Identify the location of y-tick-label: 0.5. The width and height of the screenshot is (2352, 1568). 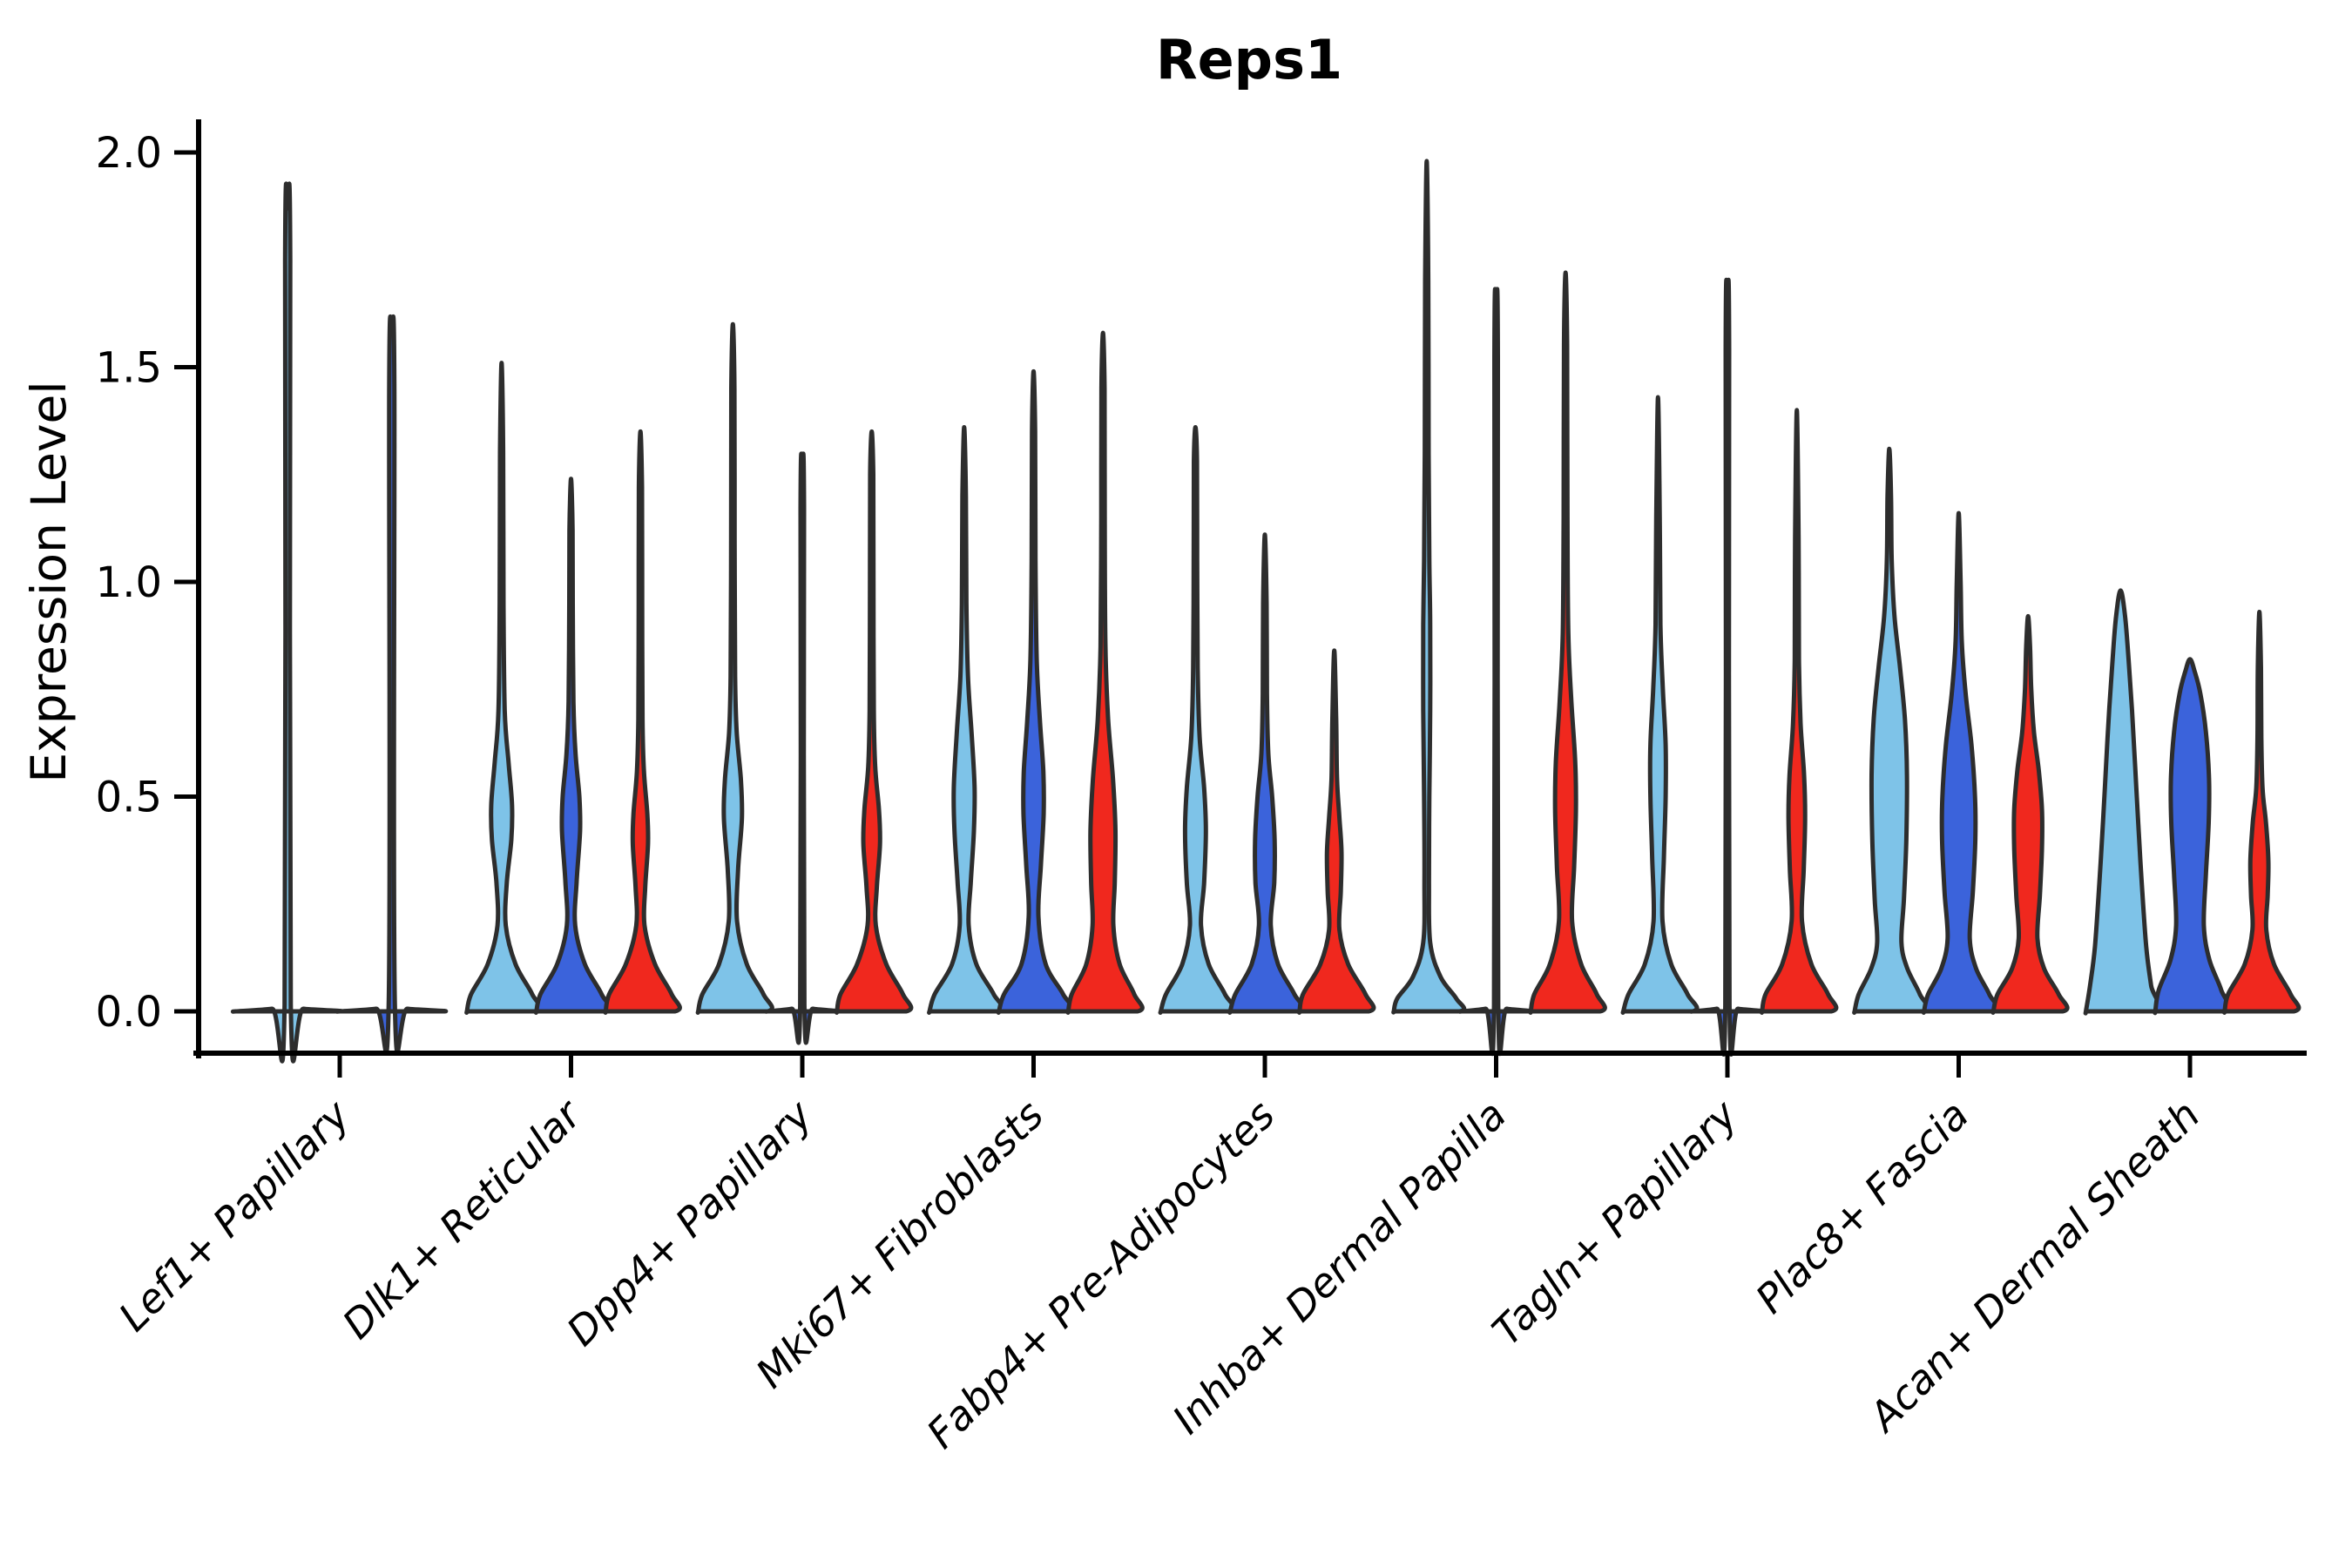
(129, 798).